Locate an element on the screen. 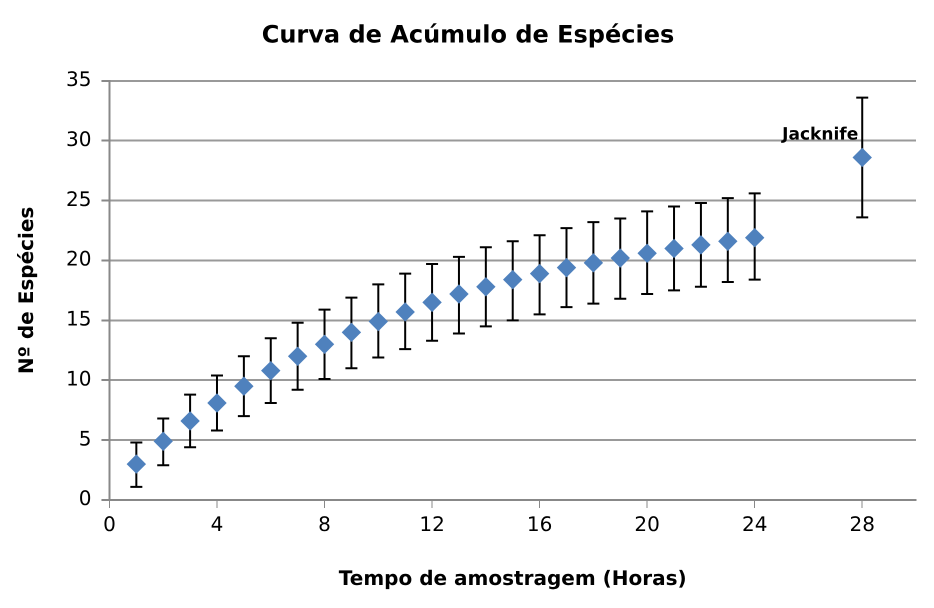 Image resolution: width=934 pixels, height=608 pixels. y-tick-label: 0 is located at coordinates (85, 498).